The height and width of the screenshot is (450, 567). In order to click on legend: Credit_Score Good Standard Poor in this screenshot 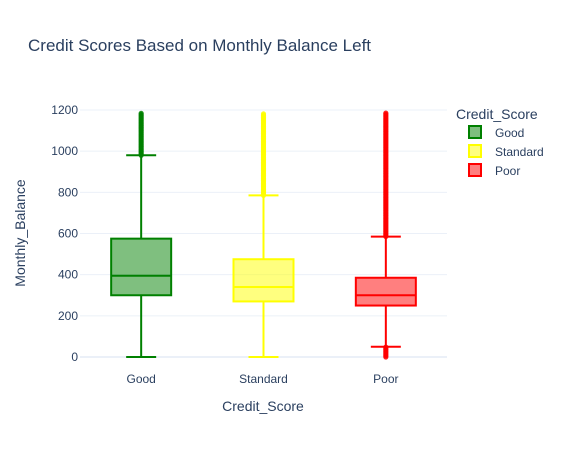, I will do `click(500, 142)`.